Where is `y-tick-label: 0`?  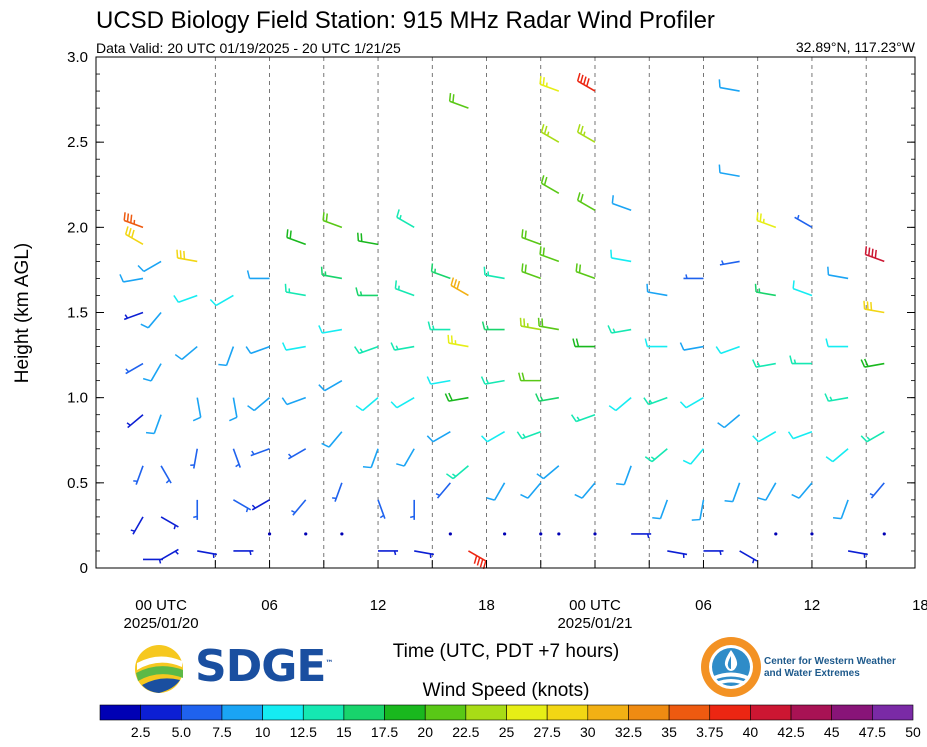 y-tick-label: 0 is located at coordinates (84, 568).